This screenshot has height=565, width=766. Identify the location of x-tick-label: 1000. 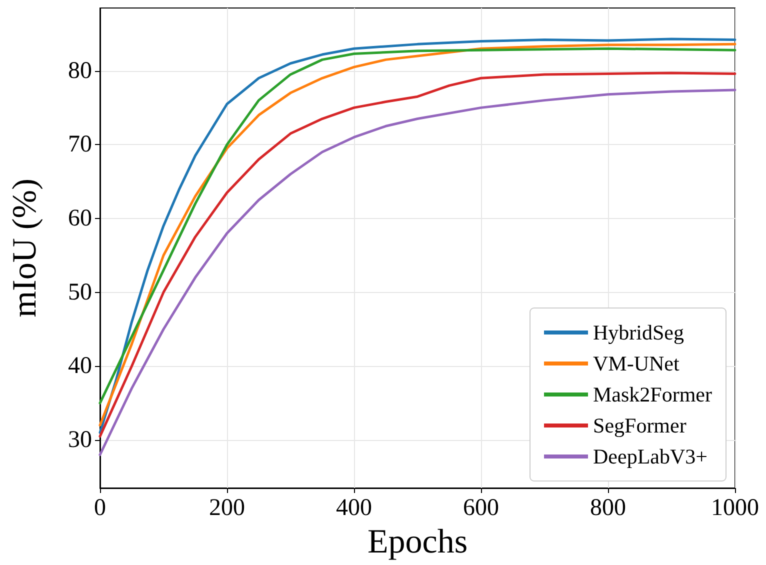
(735, 508).